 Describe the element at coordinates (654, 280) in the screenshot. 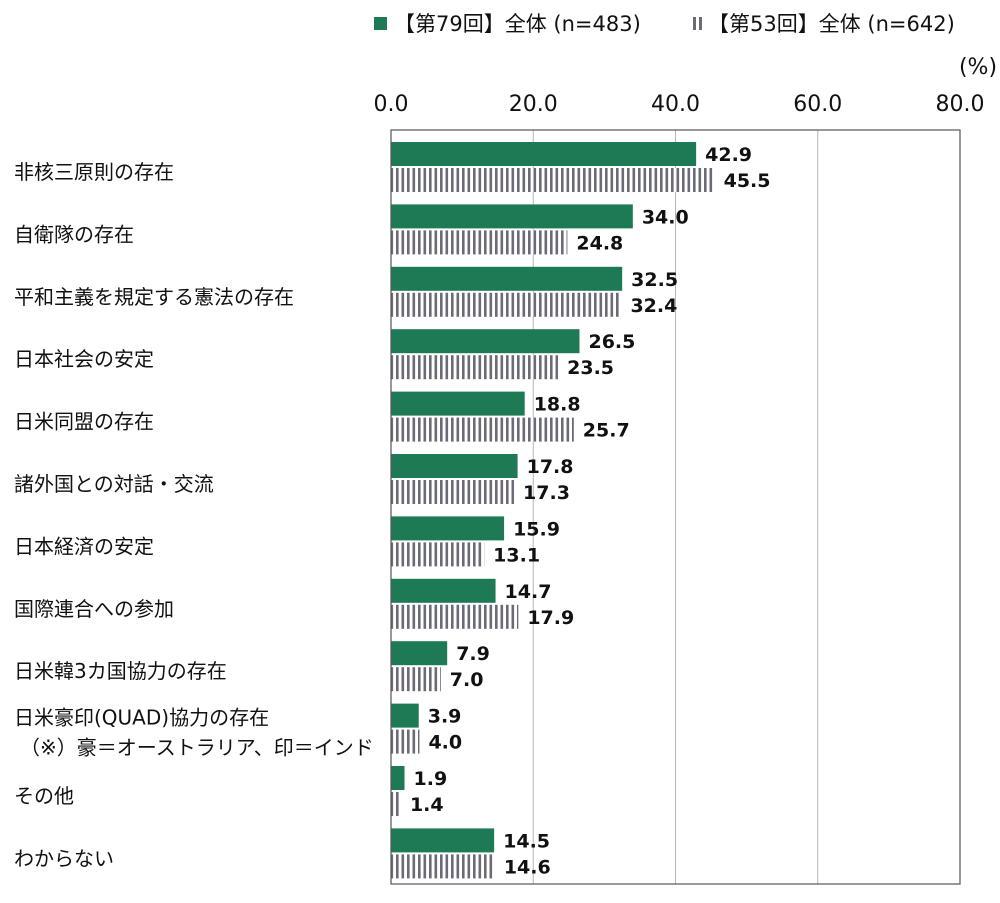

I see `value-label: 32.5` at that location.